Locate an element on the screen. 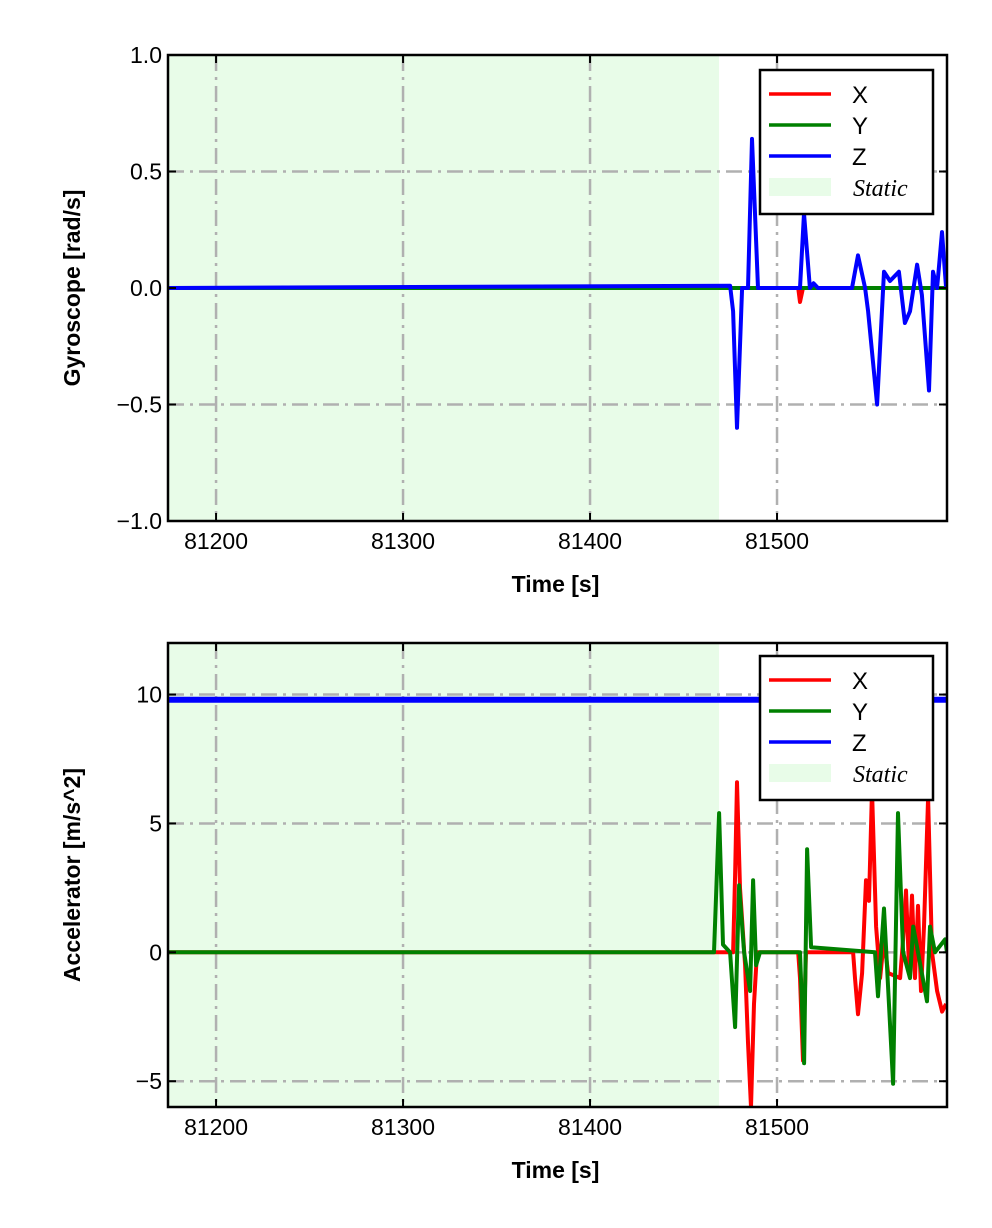  y-tick-label: 0 is located at coordinates (155, 952).